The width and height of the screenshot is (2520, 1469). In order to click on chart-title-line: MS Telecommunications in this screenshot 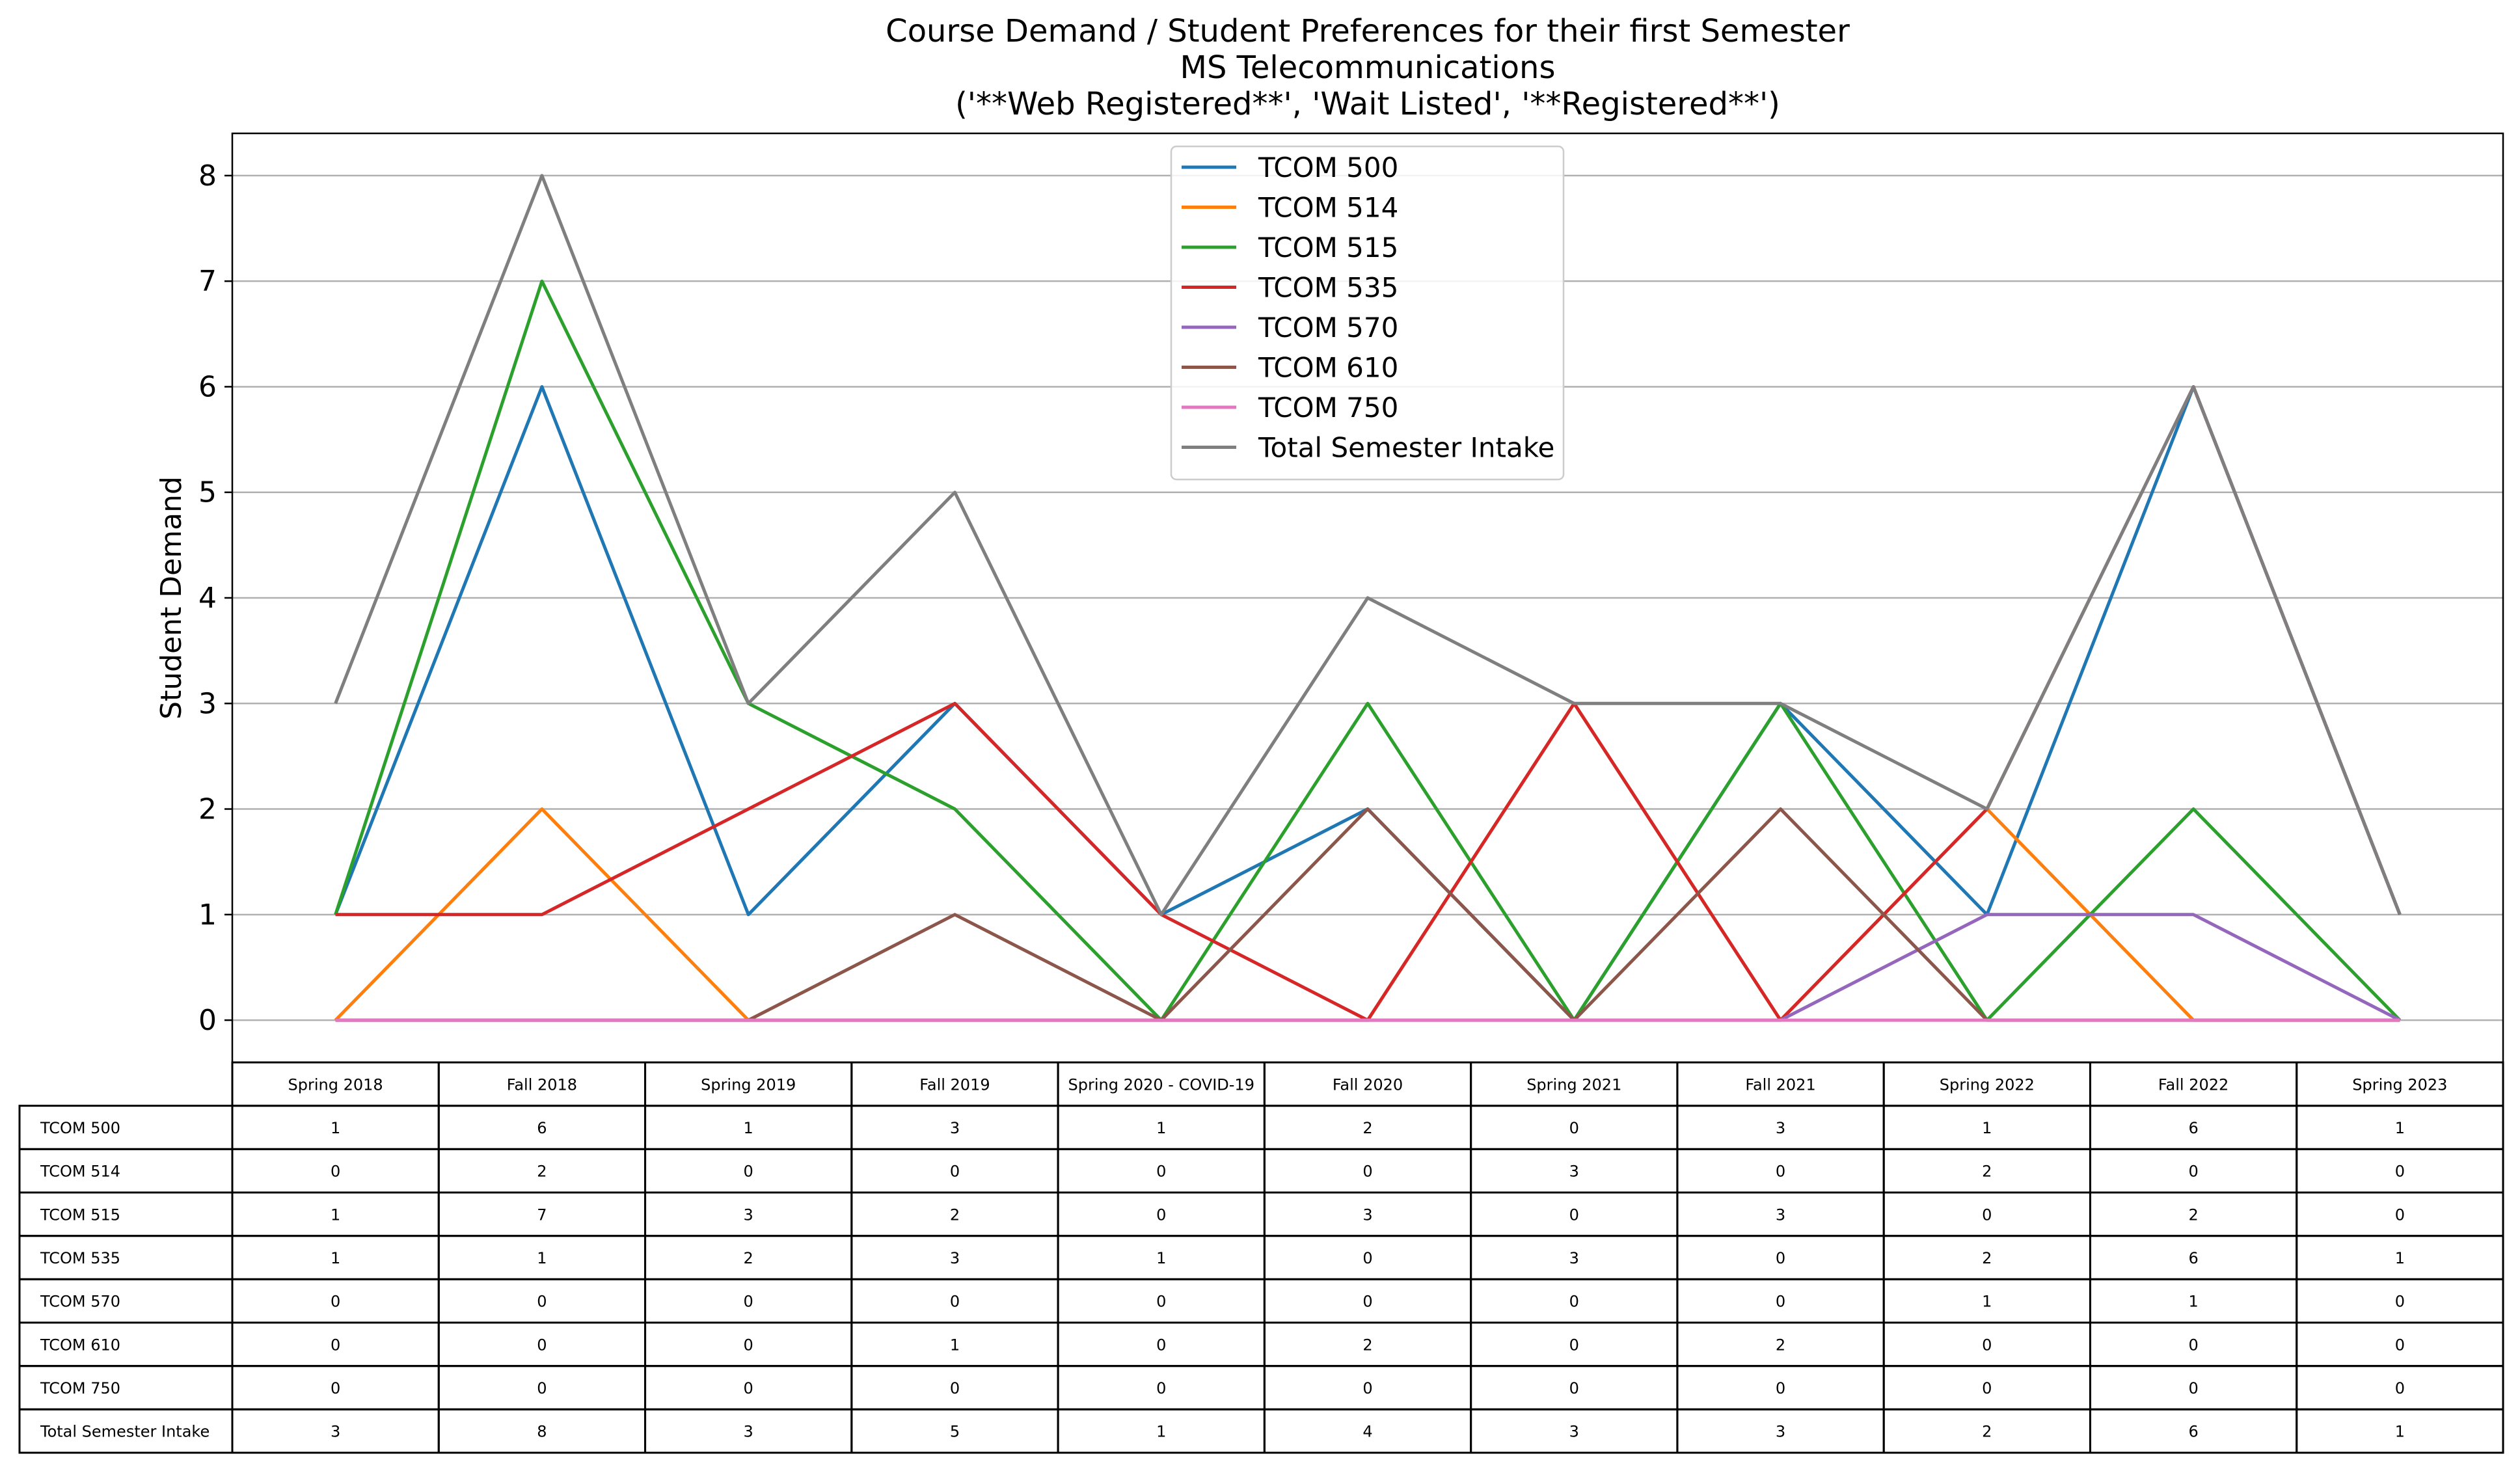, I will do `click(1368, 67)`.